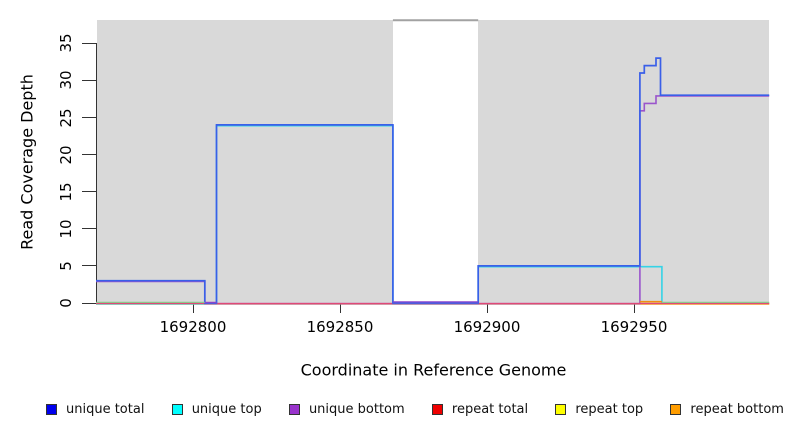 The image size is (792, 432). I want to click on legend-label: unique bottom, so click(356, 409).